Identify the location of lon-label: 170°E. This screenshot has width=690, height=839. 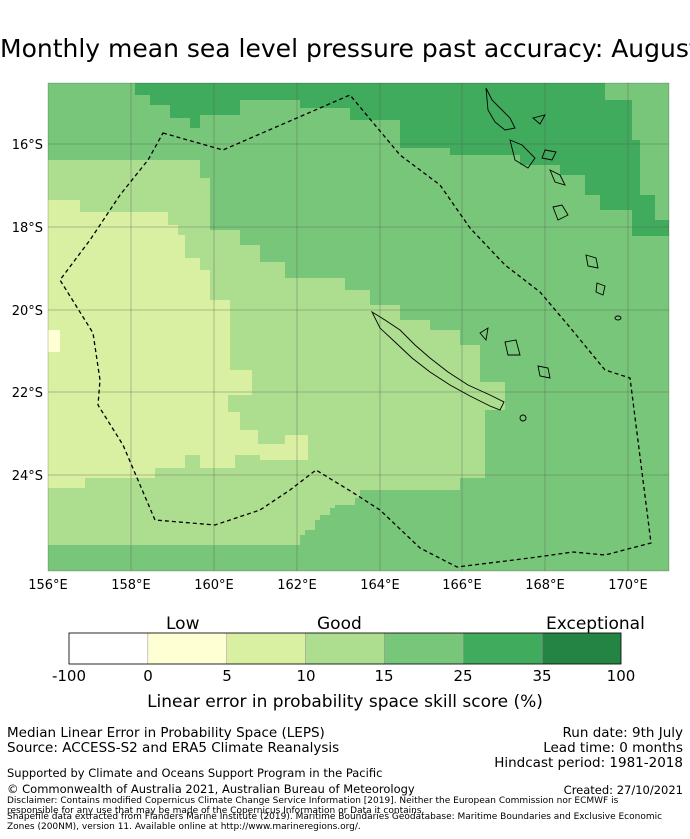
(628, 585).